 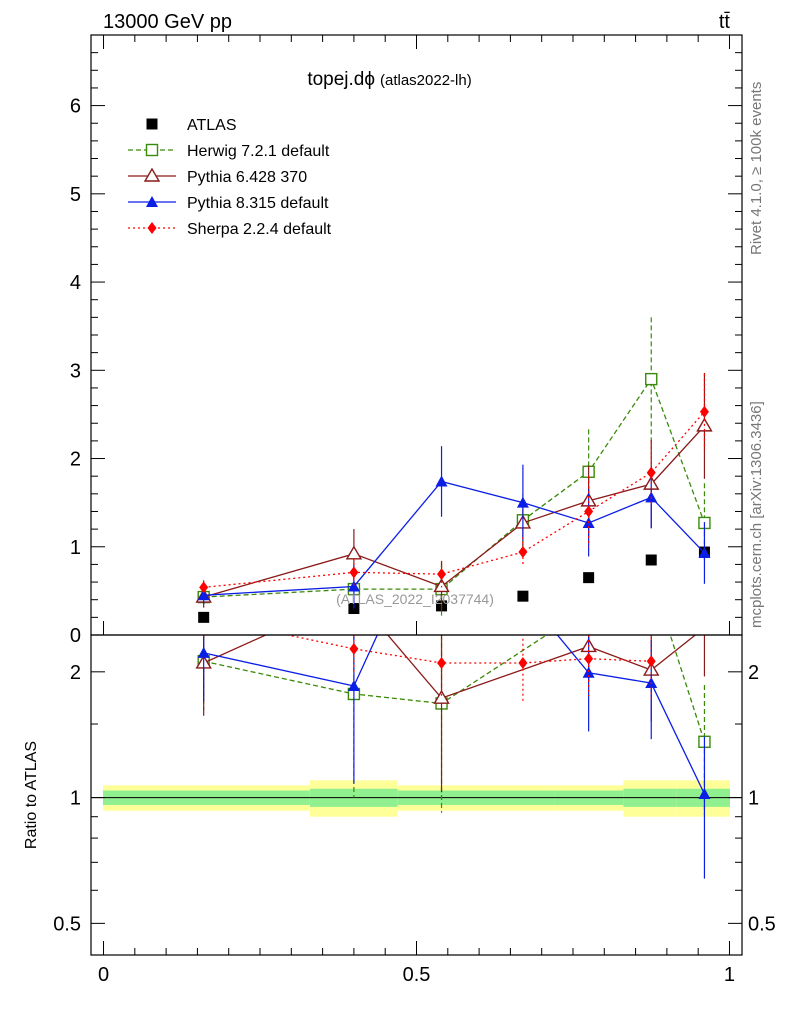 I want to click on xtick-label: 0, so click(x=103, y=975).